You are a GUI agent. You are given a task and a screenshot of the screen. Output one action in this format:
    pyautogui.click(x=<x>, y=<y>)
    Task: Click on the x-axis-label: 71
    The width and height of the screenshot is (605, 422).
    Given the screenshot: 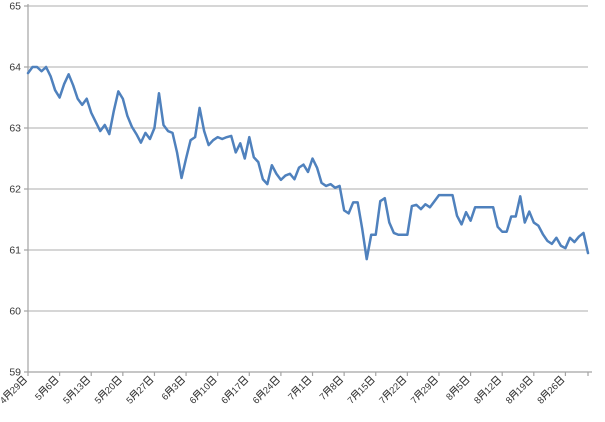 What is the action you would take?
    pyautogui.click(x=299, y=389)
    